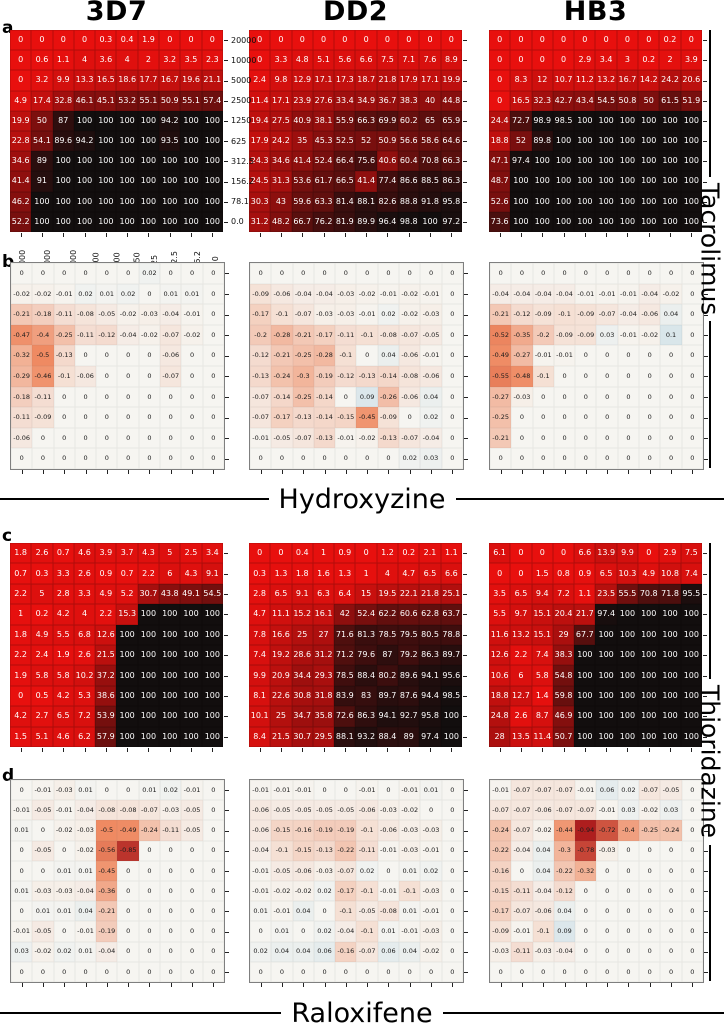  I want to click on heatmap-cell: -0.16, so click(303, 830).